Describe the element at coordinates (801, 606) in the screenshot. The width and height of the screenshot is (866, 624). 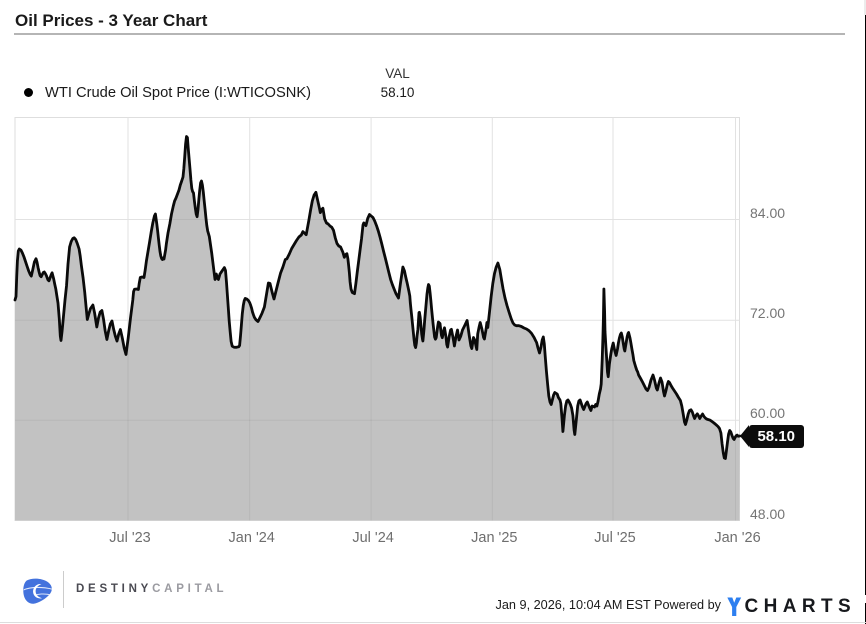
I see `svg-text: CHARTS` at that location.